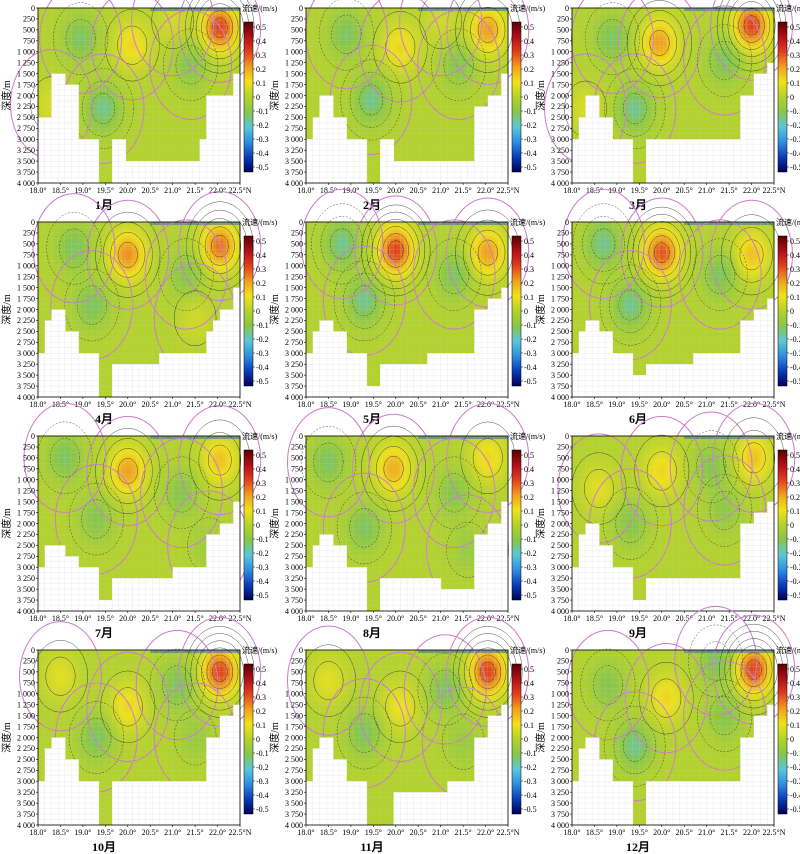 The height and width of the screenshot is (854, 800). Describe the element at coordinates (26, 84) in the screenshot. I see `y-tick-label: 1 750` at that location.